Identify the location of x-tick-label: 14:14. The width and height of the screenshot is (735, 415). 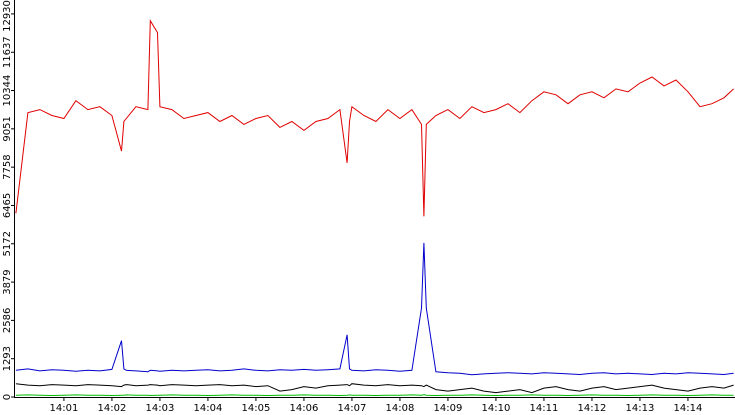
(688, 408).